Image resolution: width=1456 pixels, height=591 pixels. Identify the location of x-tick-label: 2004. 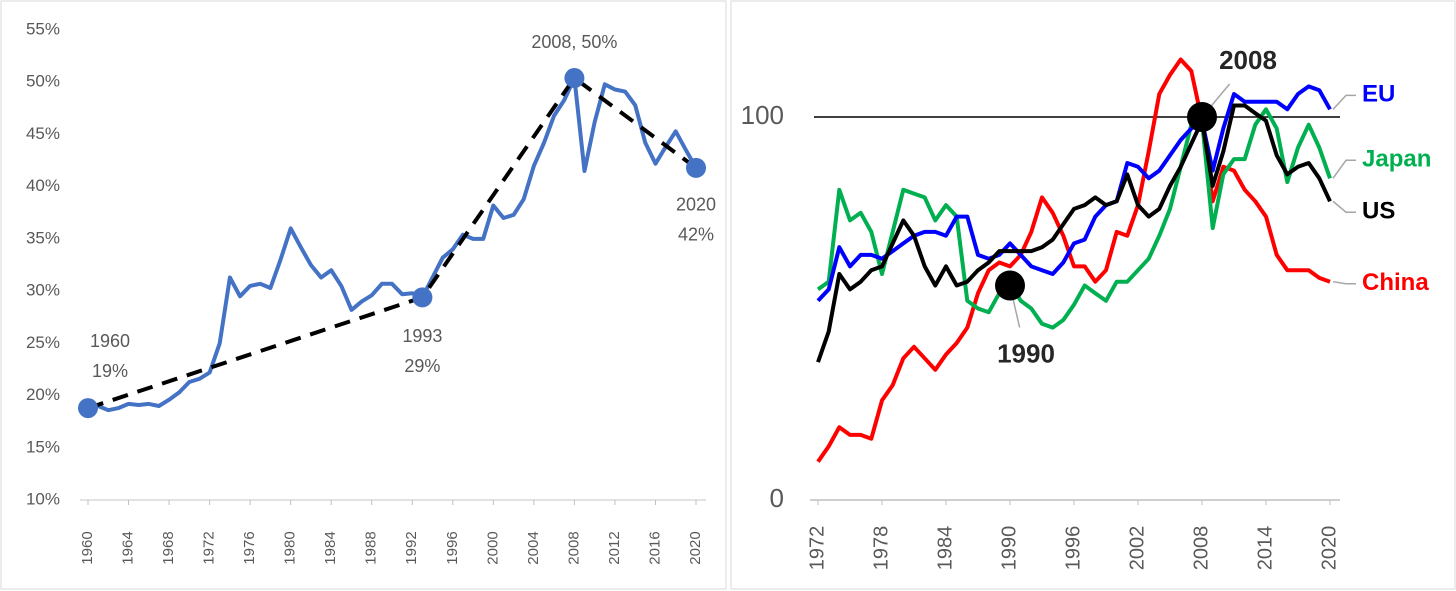
(533, 547).